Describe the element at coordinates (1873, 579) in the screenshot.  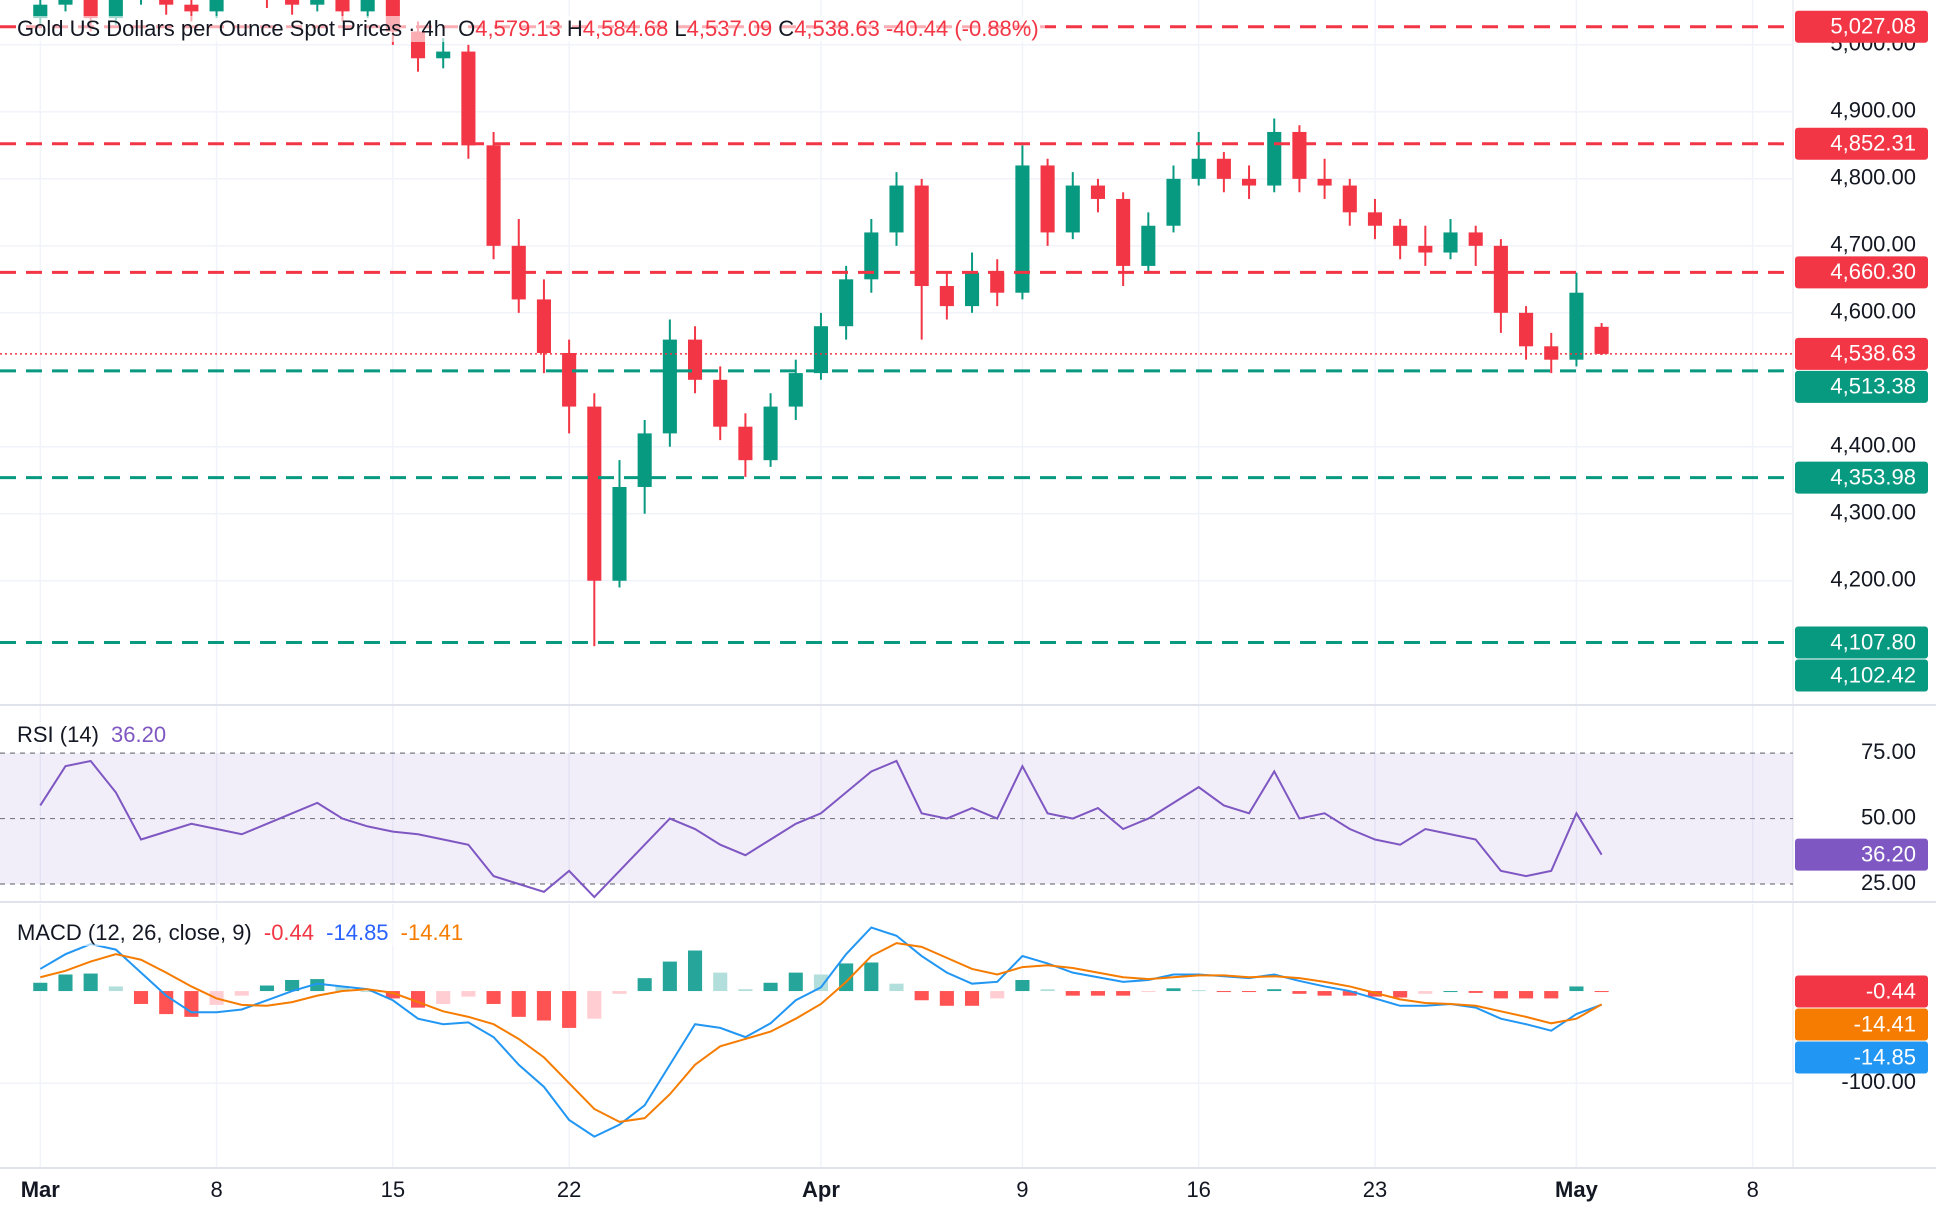
I see `y-tick-label: 4,200.00` at that location.